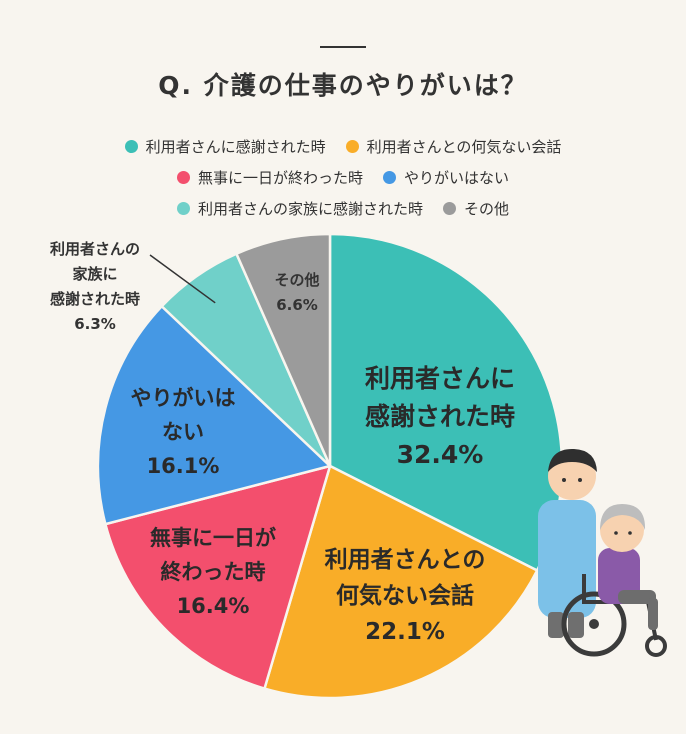 This screenshot has width=686, height=734. I want to click on slice-name-label: 終わった時, so click(213, 572).